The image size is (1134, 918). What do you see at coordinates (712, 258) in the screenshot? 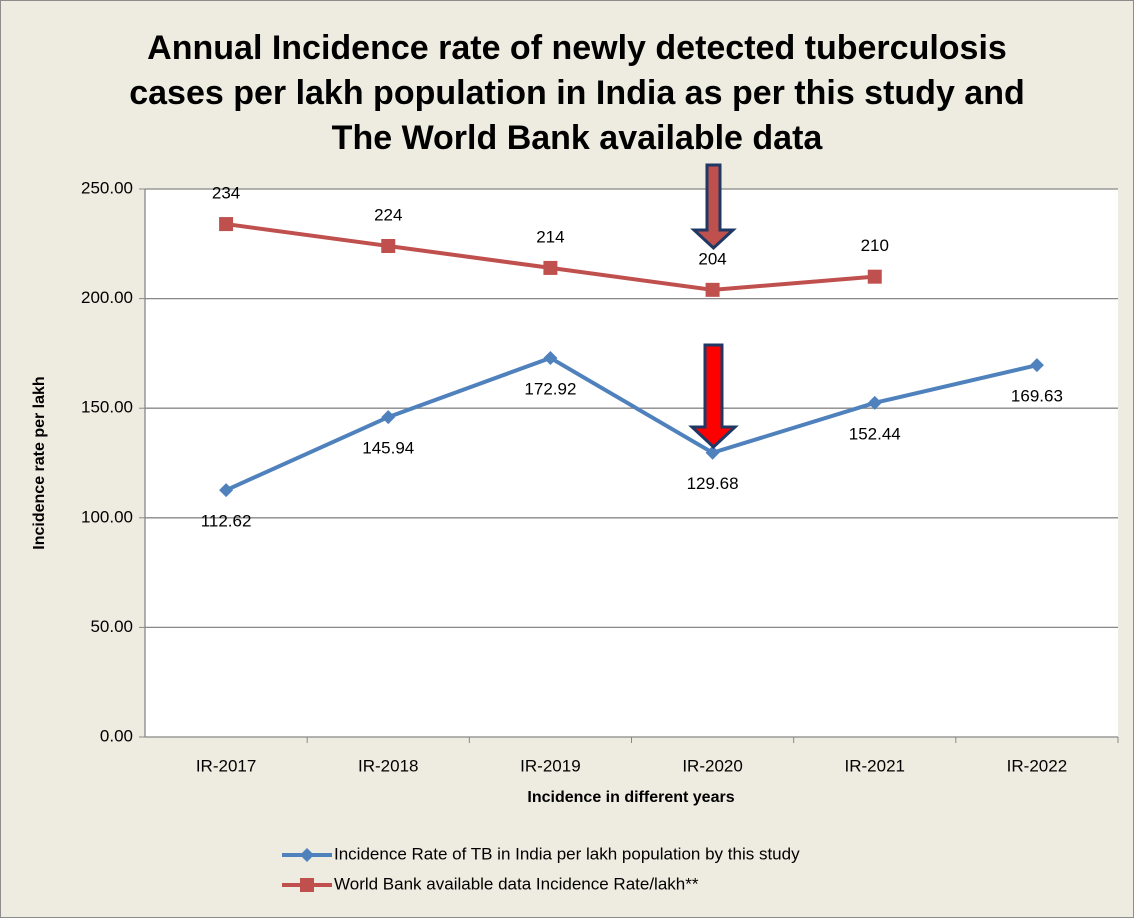
I see `data-label: 204` at bounding box center [712, 258].